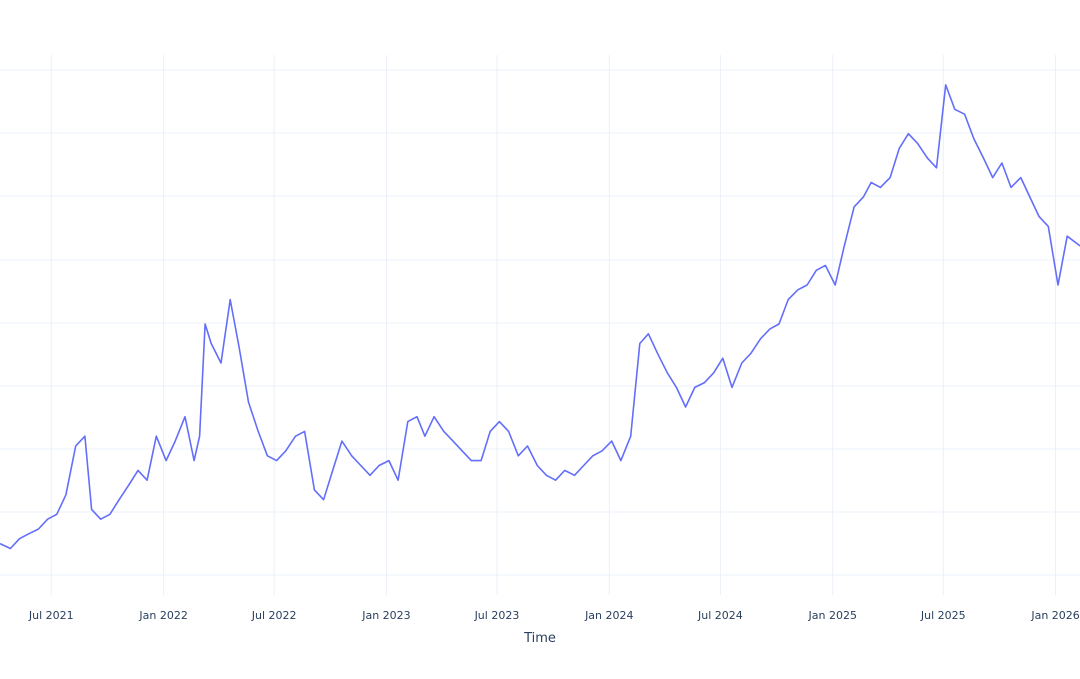  Describe the element at coordinates (51, 615) in the screenshot. I see `x-tick-label: Jul 2021` at that location.